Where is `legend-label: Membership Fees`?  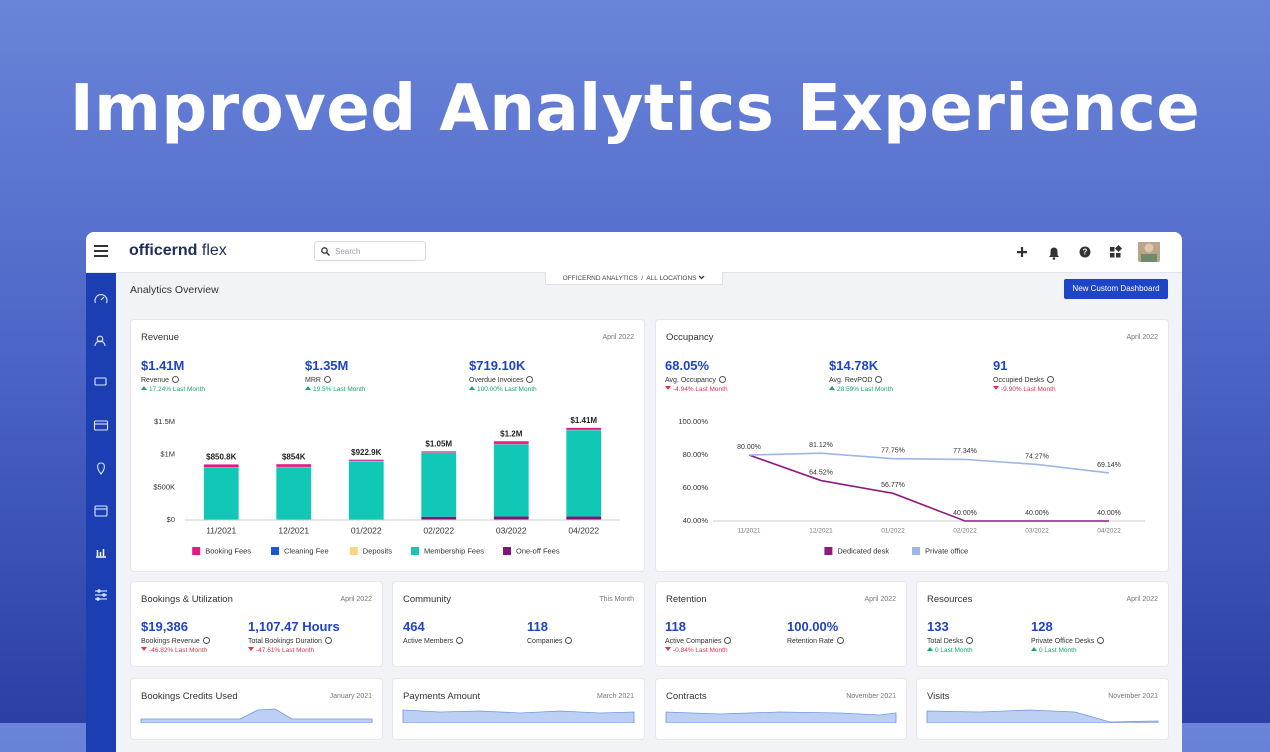 legend-label: Membership Fees is located at coordinates (454, 550).